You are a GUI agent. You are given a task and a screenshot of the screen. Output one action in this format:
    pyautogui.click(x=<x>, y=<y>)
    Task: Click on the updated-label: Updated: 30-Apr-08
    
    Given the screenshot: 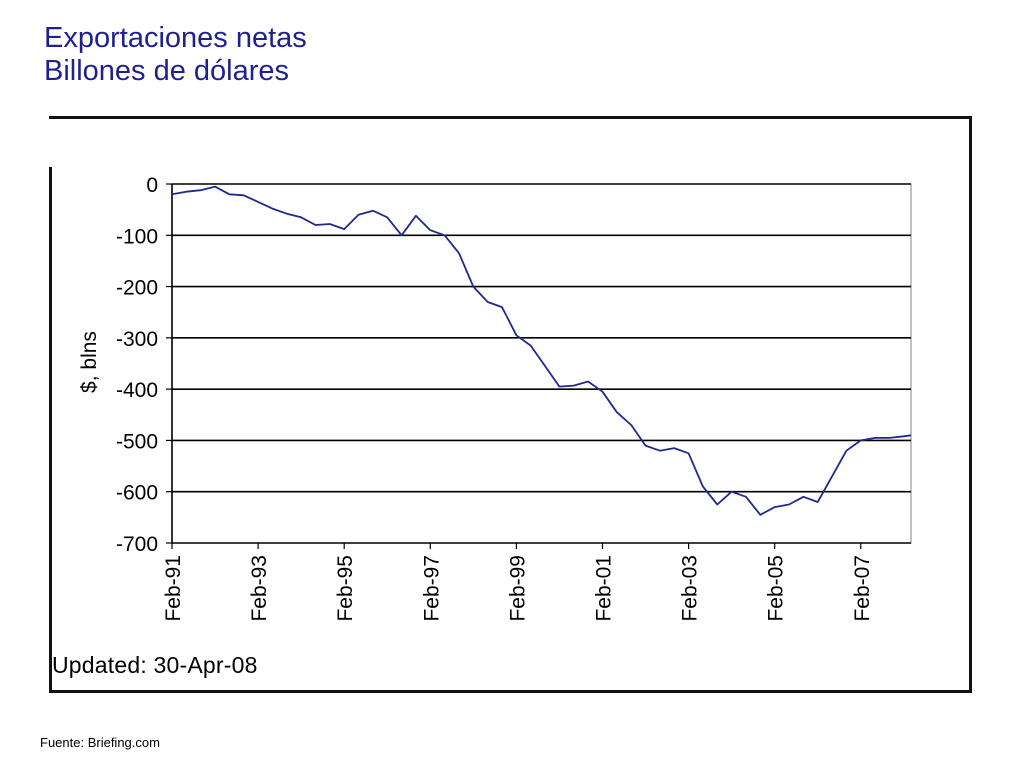 What is the action you would take?
    pyautogui.click(x=155, y=665)
    